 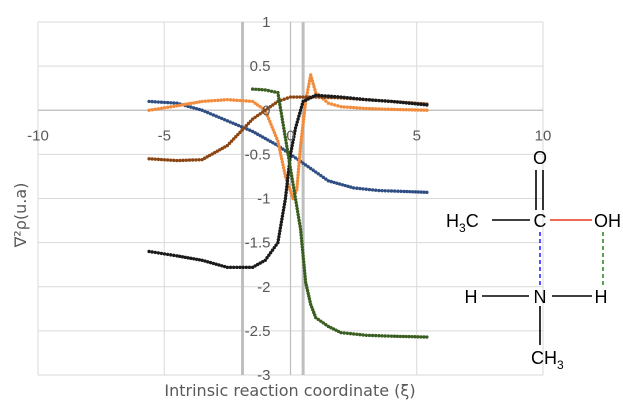 What do you see at coordinates (164, 135) in the screenshot?
I see `x-tick-label: -5` at bounding box center [164, 135].